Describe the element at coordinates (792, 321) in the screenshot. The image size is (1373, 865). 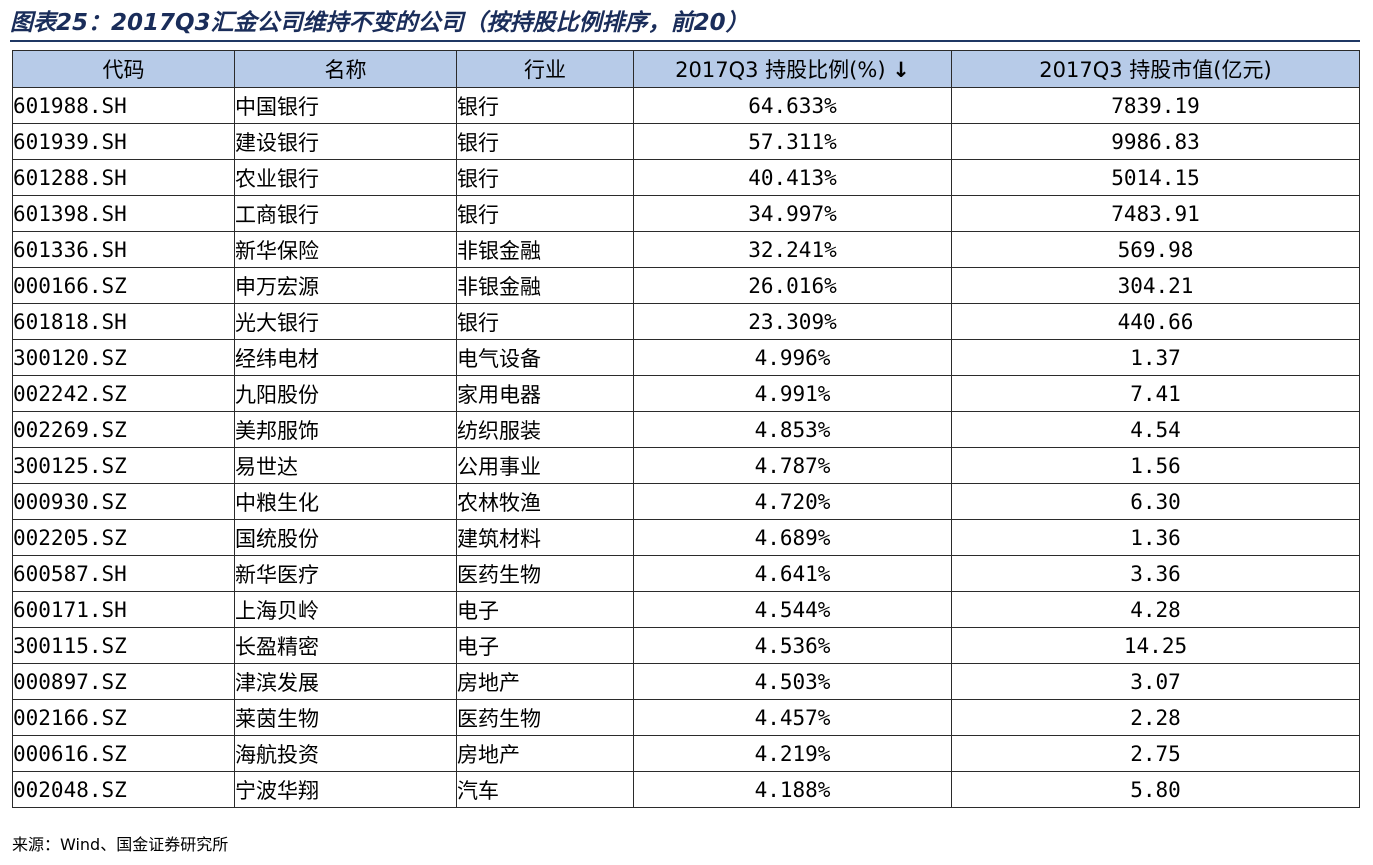
I see `cell-holding-ratio: 23.309%` at that location.